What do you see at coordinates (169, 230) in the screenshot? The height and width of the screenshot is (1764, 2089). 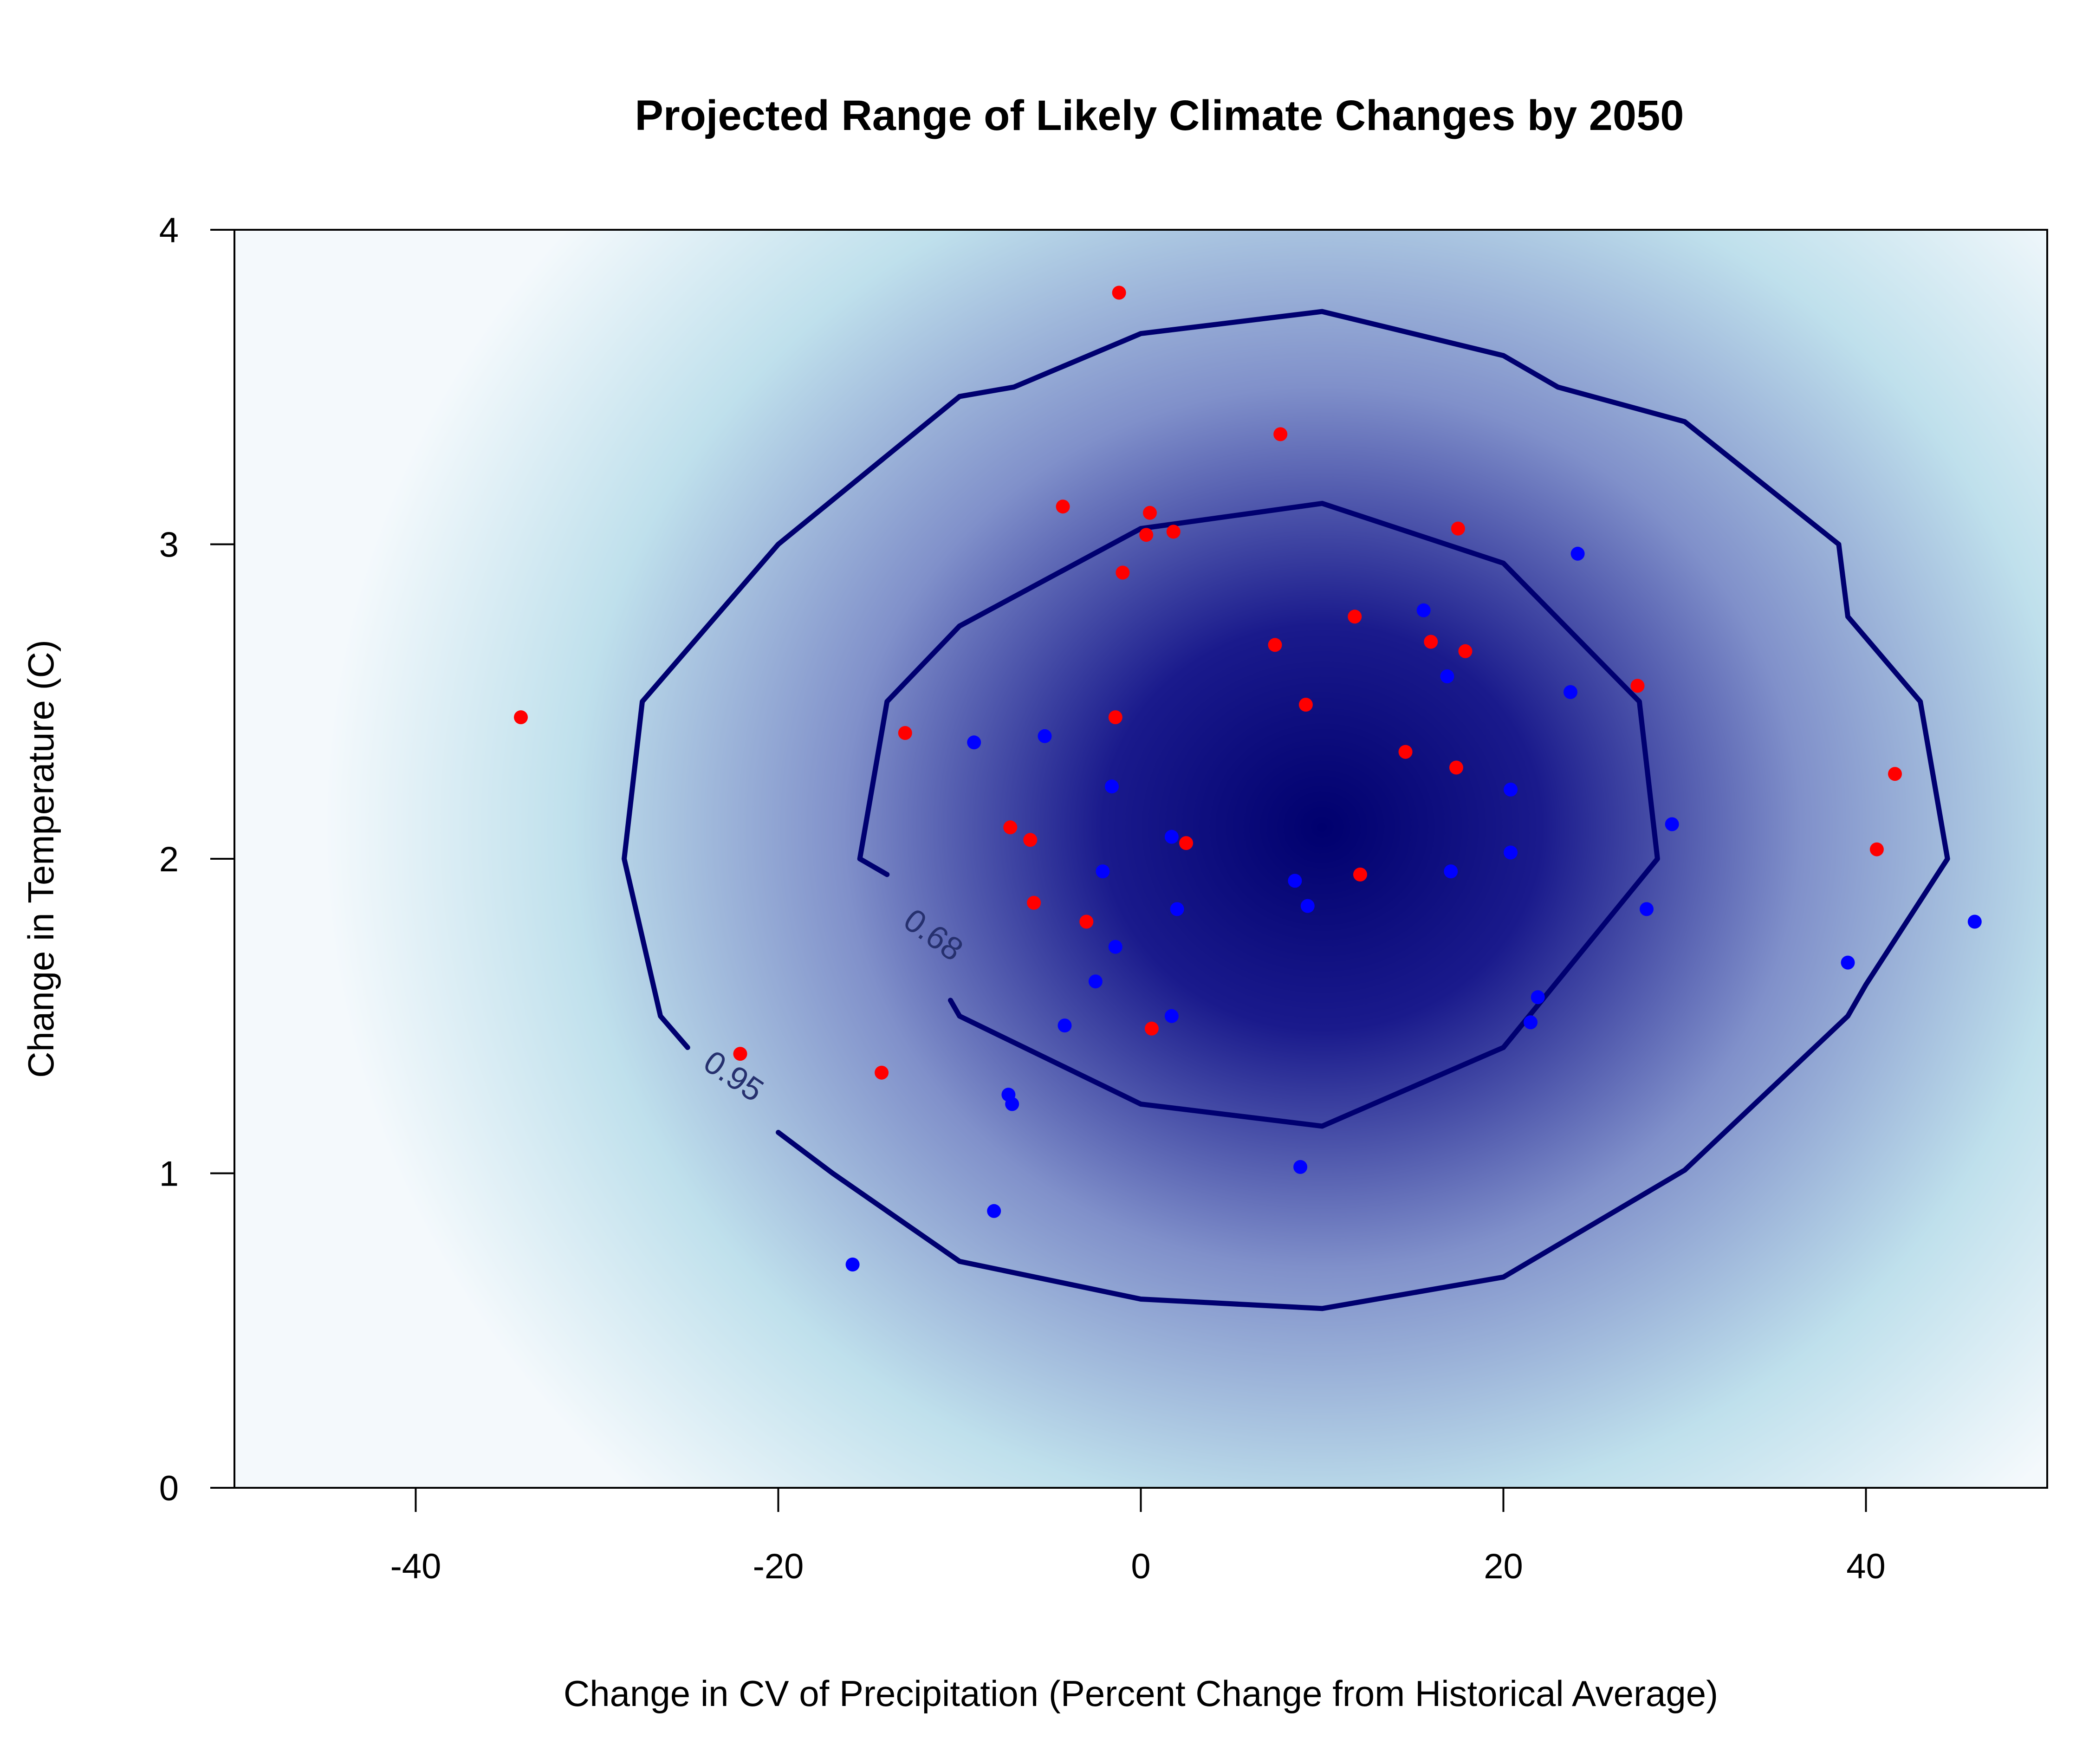 I see `y-tick-label: 4` at bounding box center [169, 230].